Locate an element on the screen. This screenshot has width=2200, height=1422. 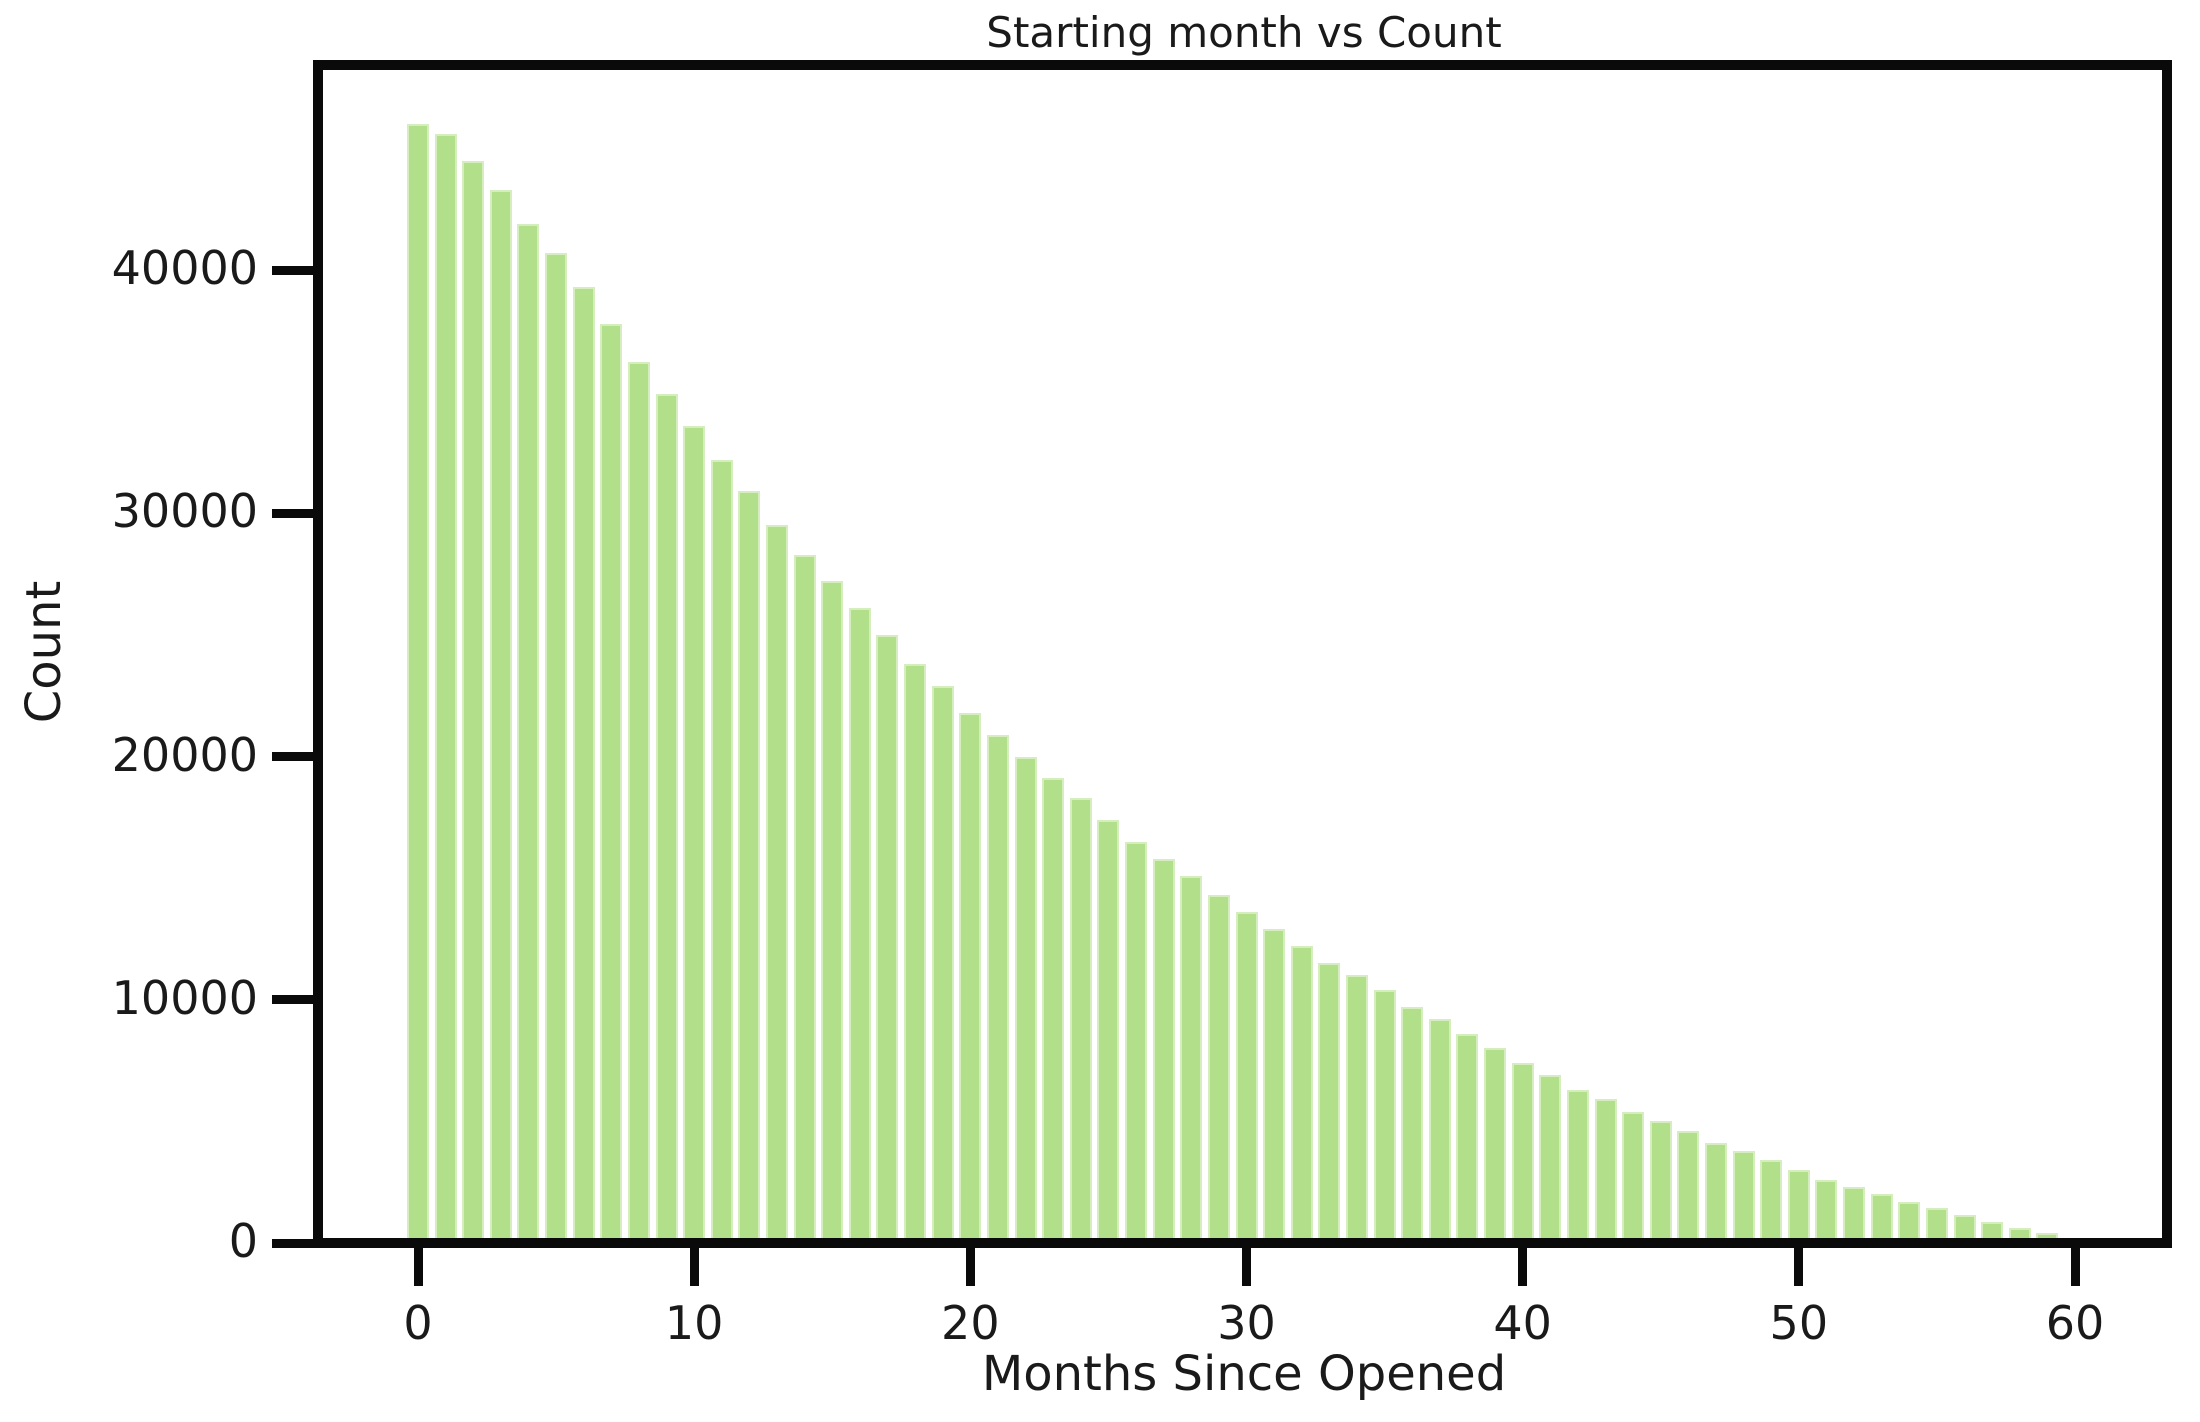
x-tick-label: 10 is located at coordinates (694, 1323).